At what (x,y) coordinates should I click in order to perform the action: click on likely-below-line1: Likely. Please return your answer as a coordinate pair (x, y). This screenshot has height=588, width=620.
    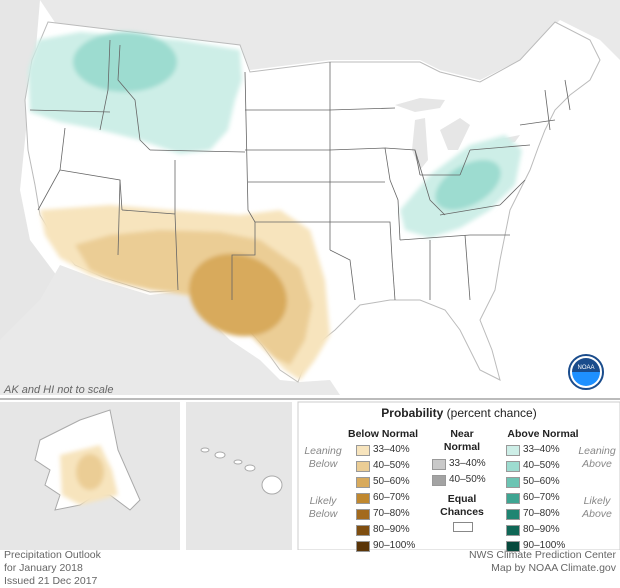
    Looking at the image, I should click on (323, 501).